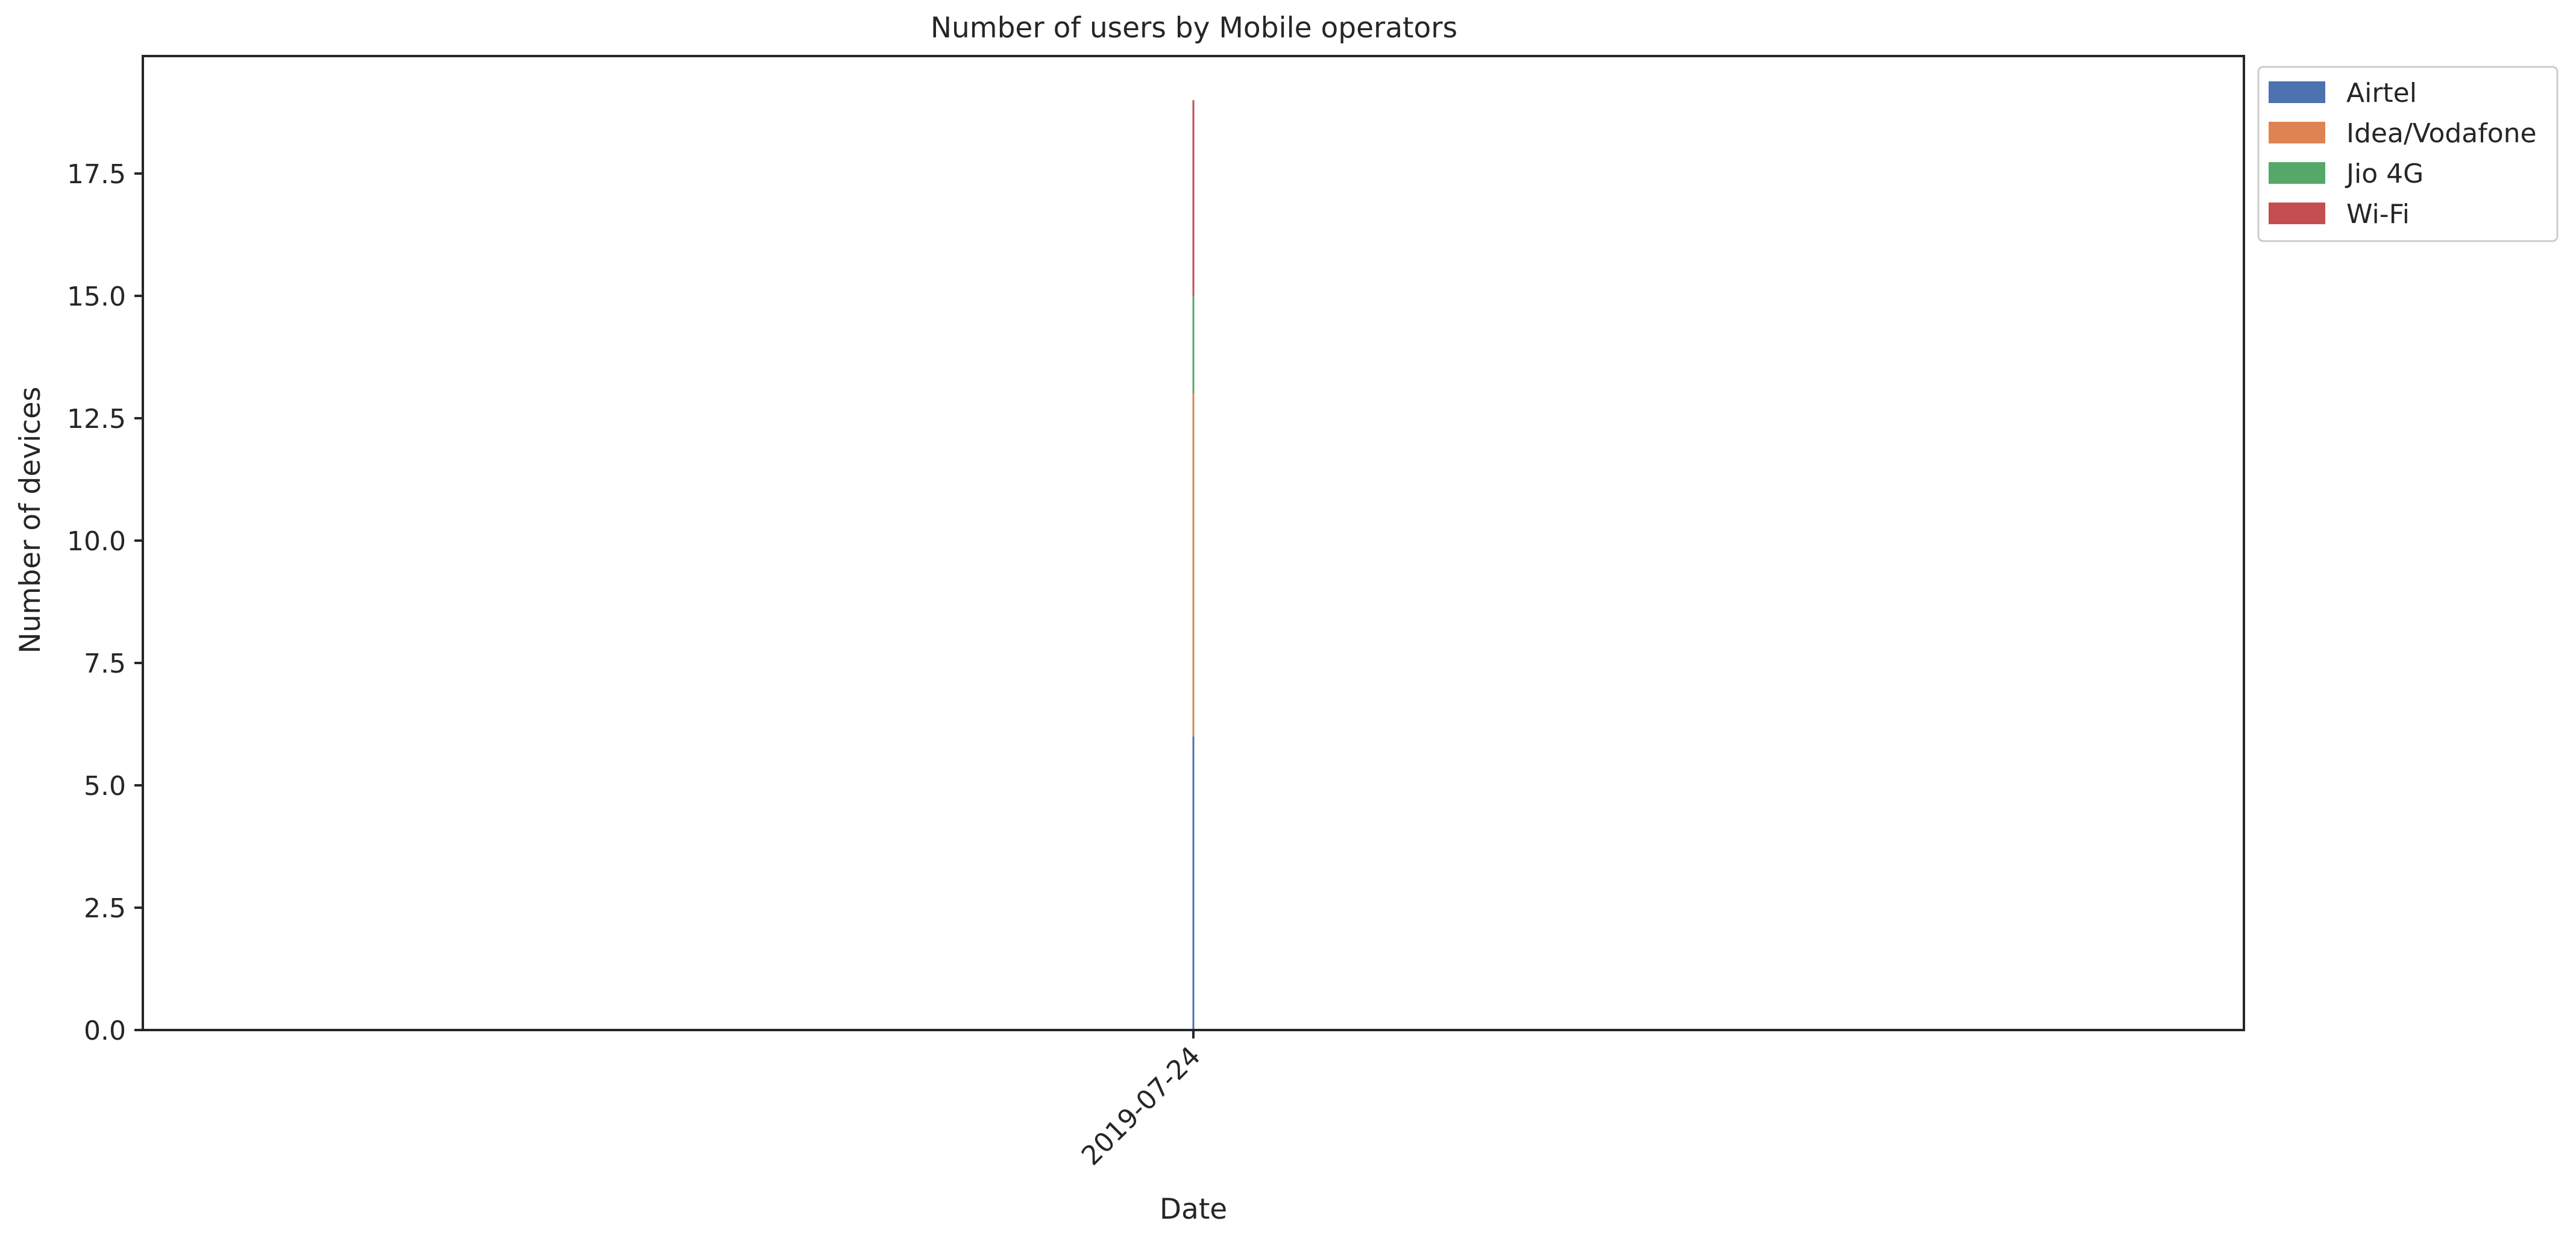  I want to click on y-tick-label: 2.5, so click(105, 908).